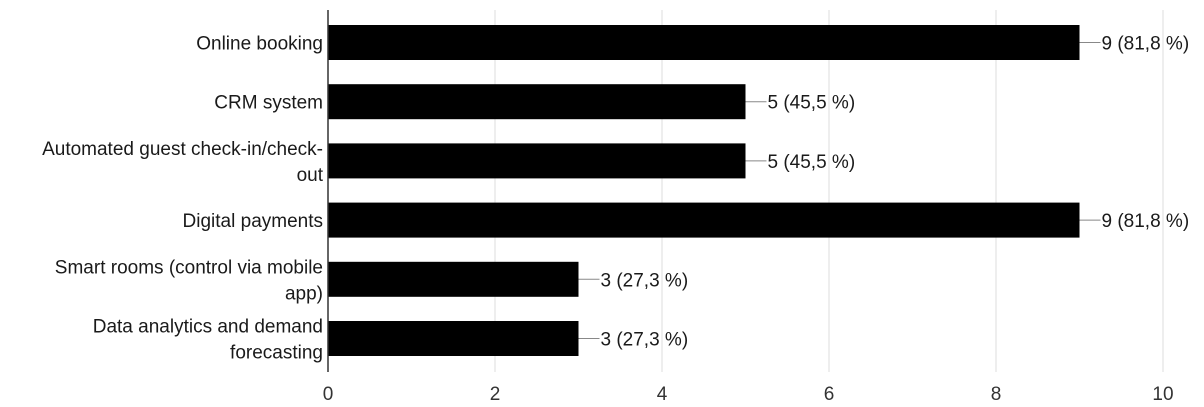 This screenshot has width=1204, height=407. What do you see at coordinates (253, 221) in the screenshot?
I see `category-label: Digital payments` at bounding box center [253, 221].